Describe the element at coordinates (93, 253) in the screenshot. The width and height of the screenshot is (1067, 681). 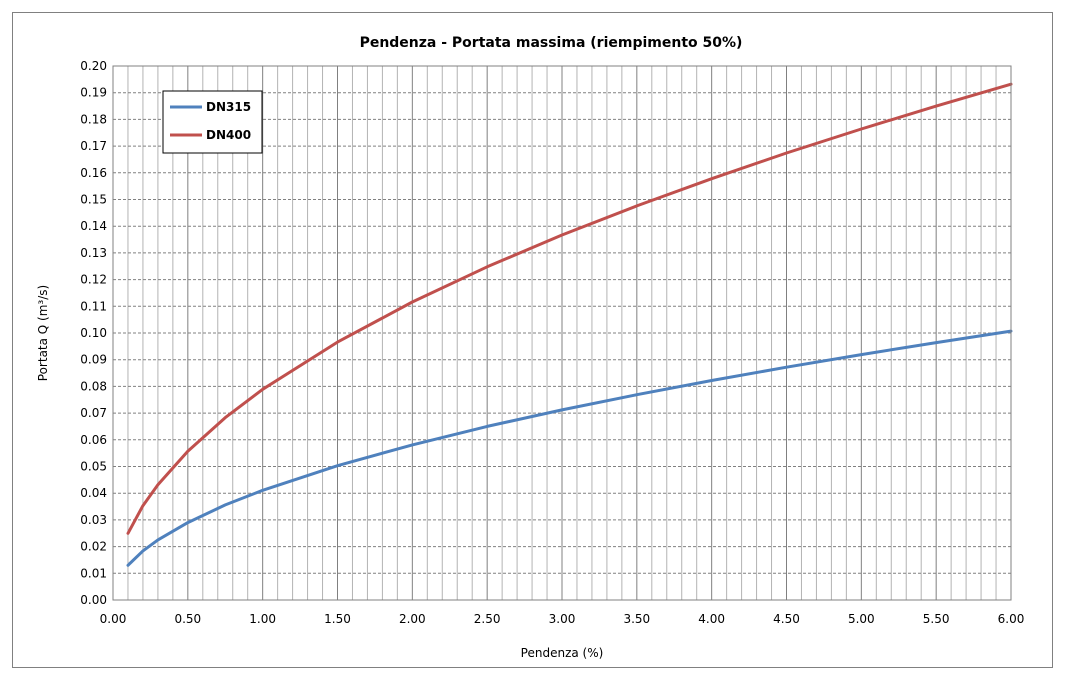
I see `y-tick-label: 0.13` at that location.